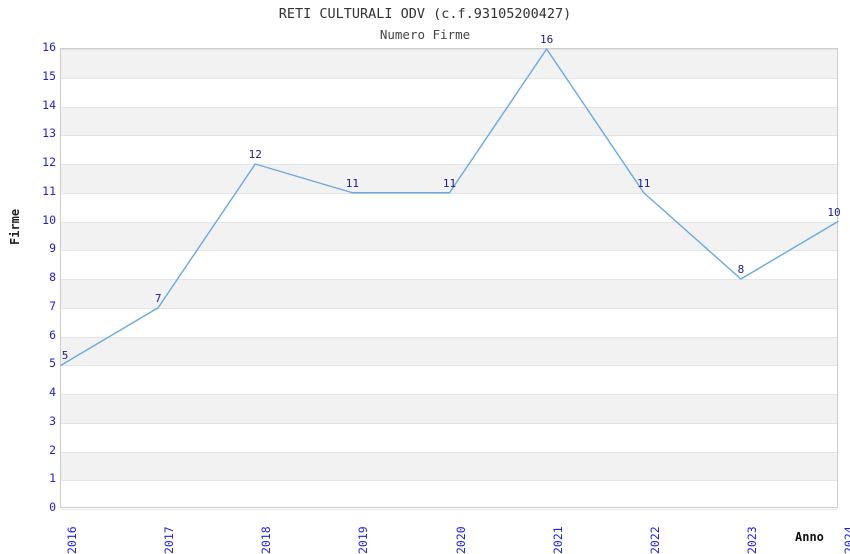  What do you see at coordinates (28, 275) in the screenshot?
I see `y-axis-tick-labels: 0 1 2 3 4 5 6 7 8 9 10 11 12 13 14 15 16` at bounding box center [28, 275].